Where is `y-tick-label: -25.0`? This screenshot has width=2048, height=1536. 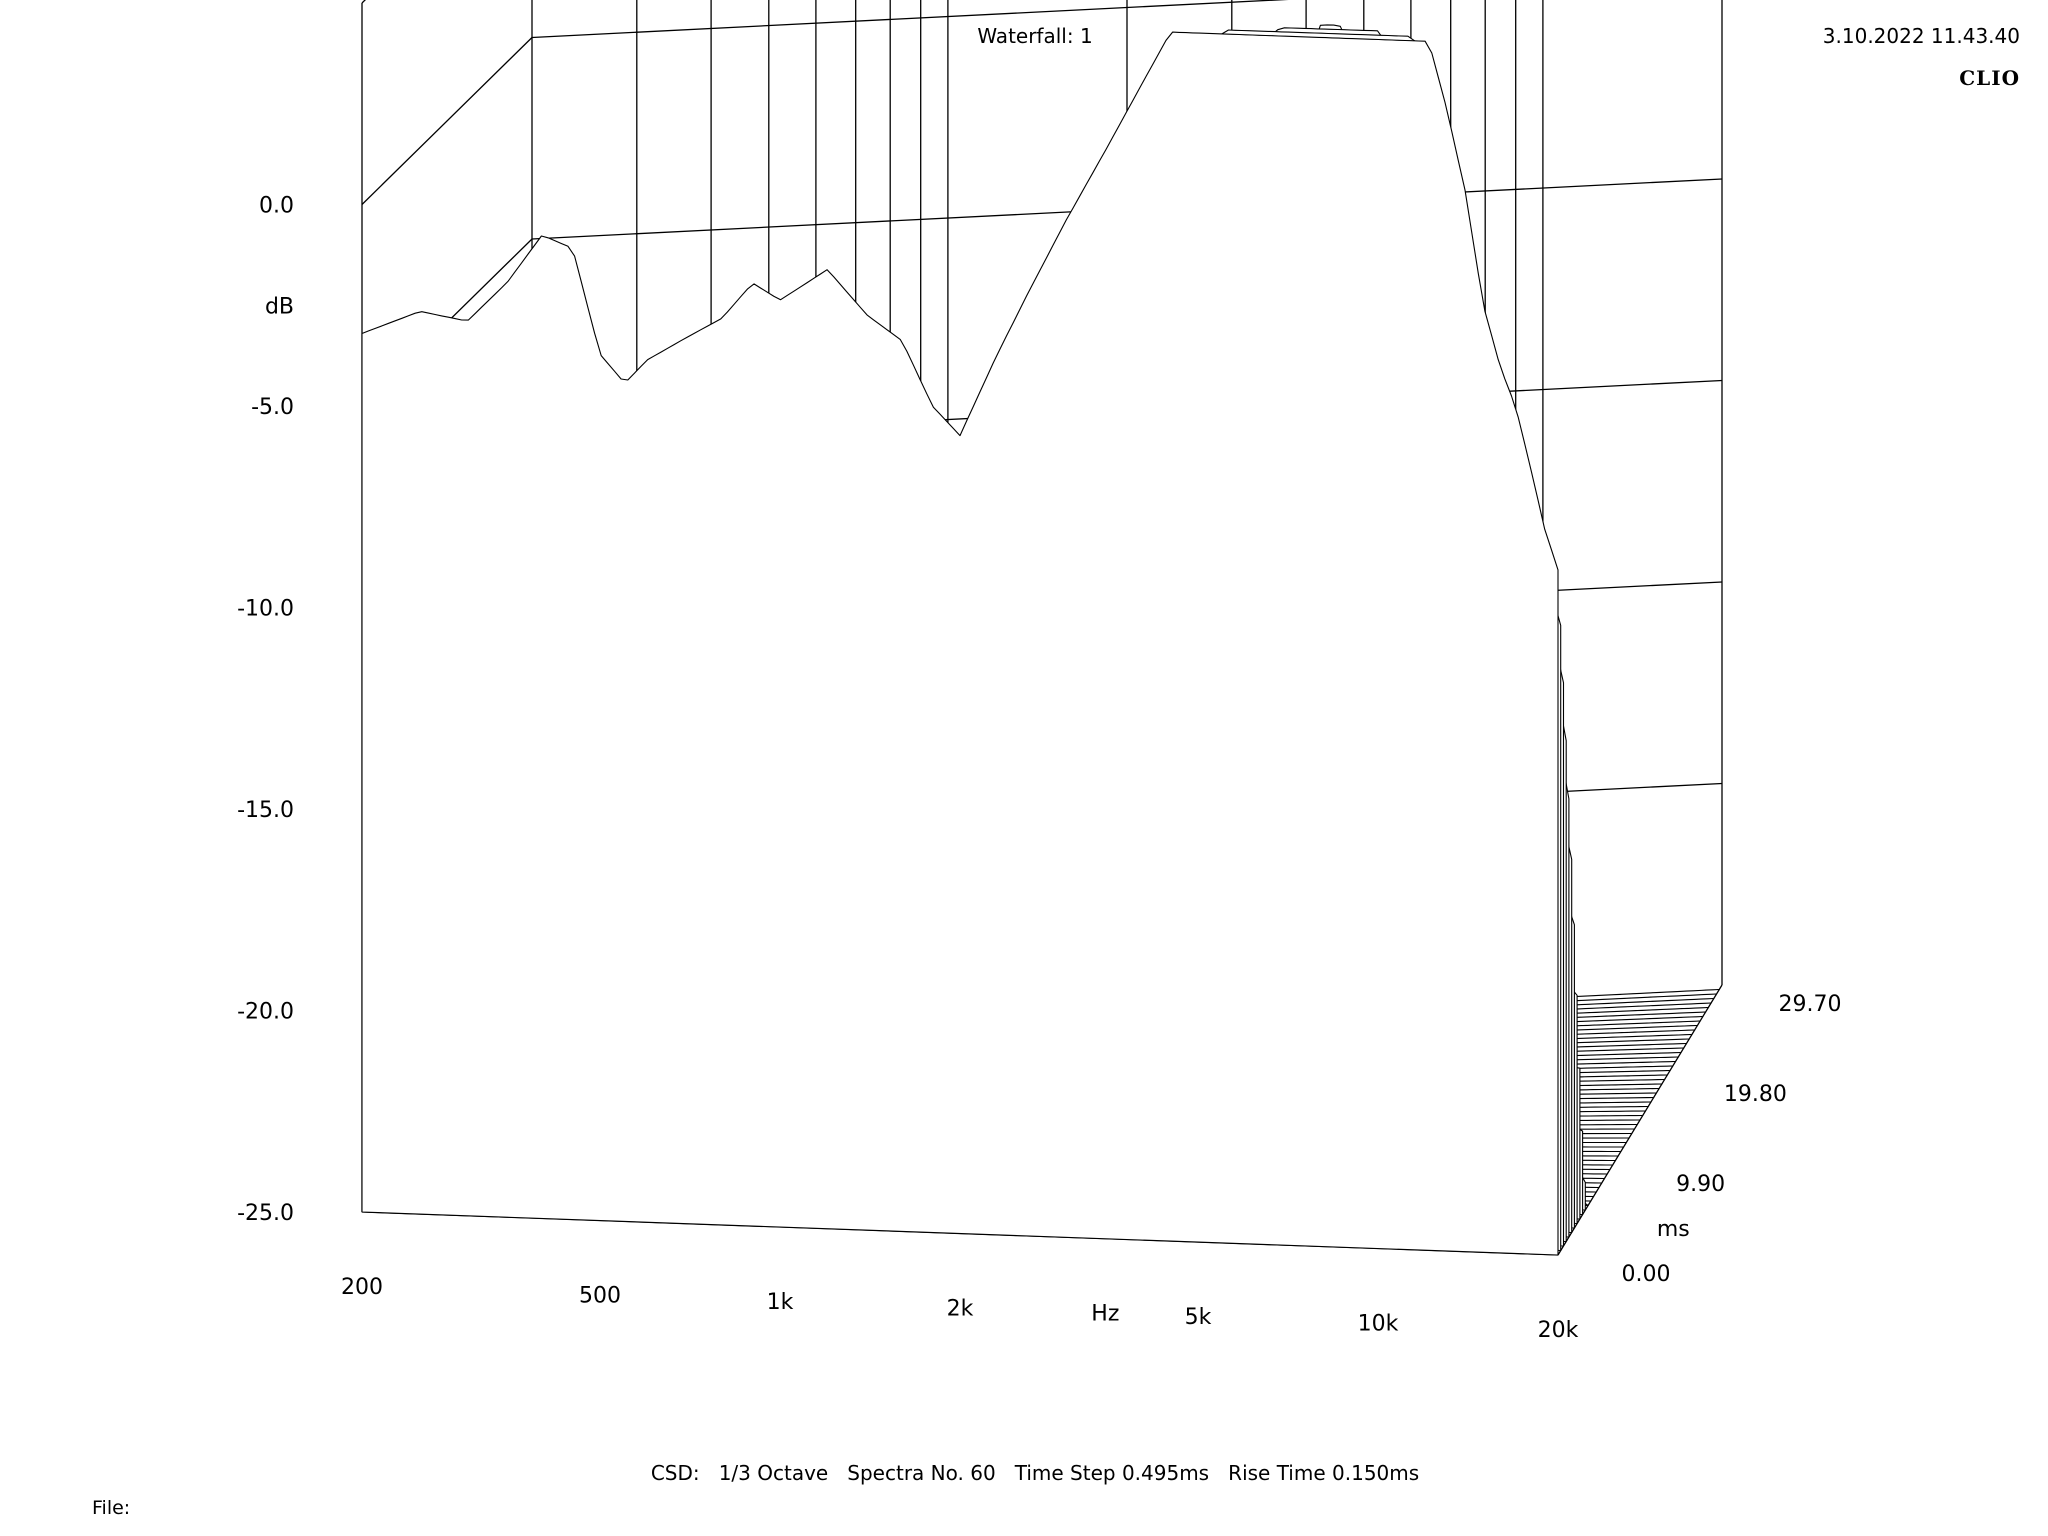 y-tick-label: -25.0 is located at coordinates (265, 1213).